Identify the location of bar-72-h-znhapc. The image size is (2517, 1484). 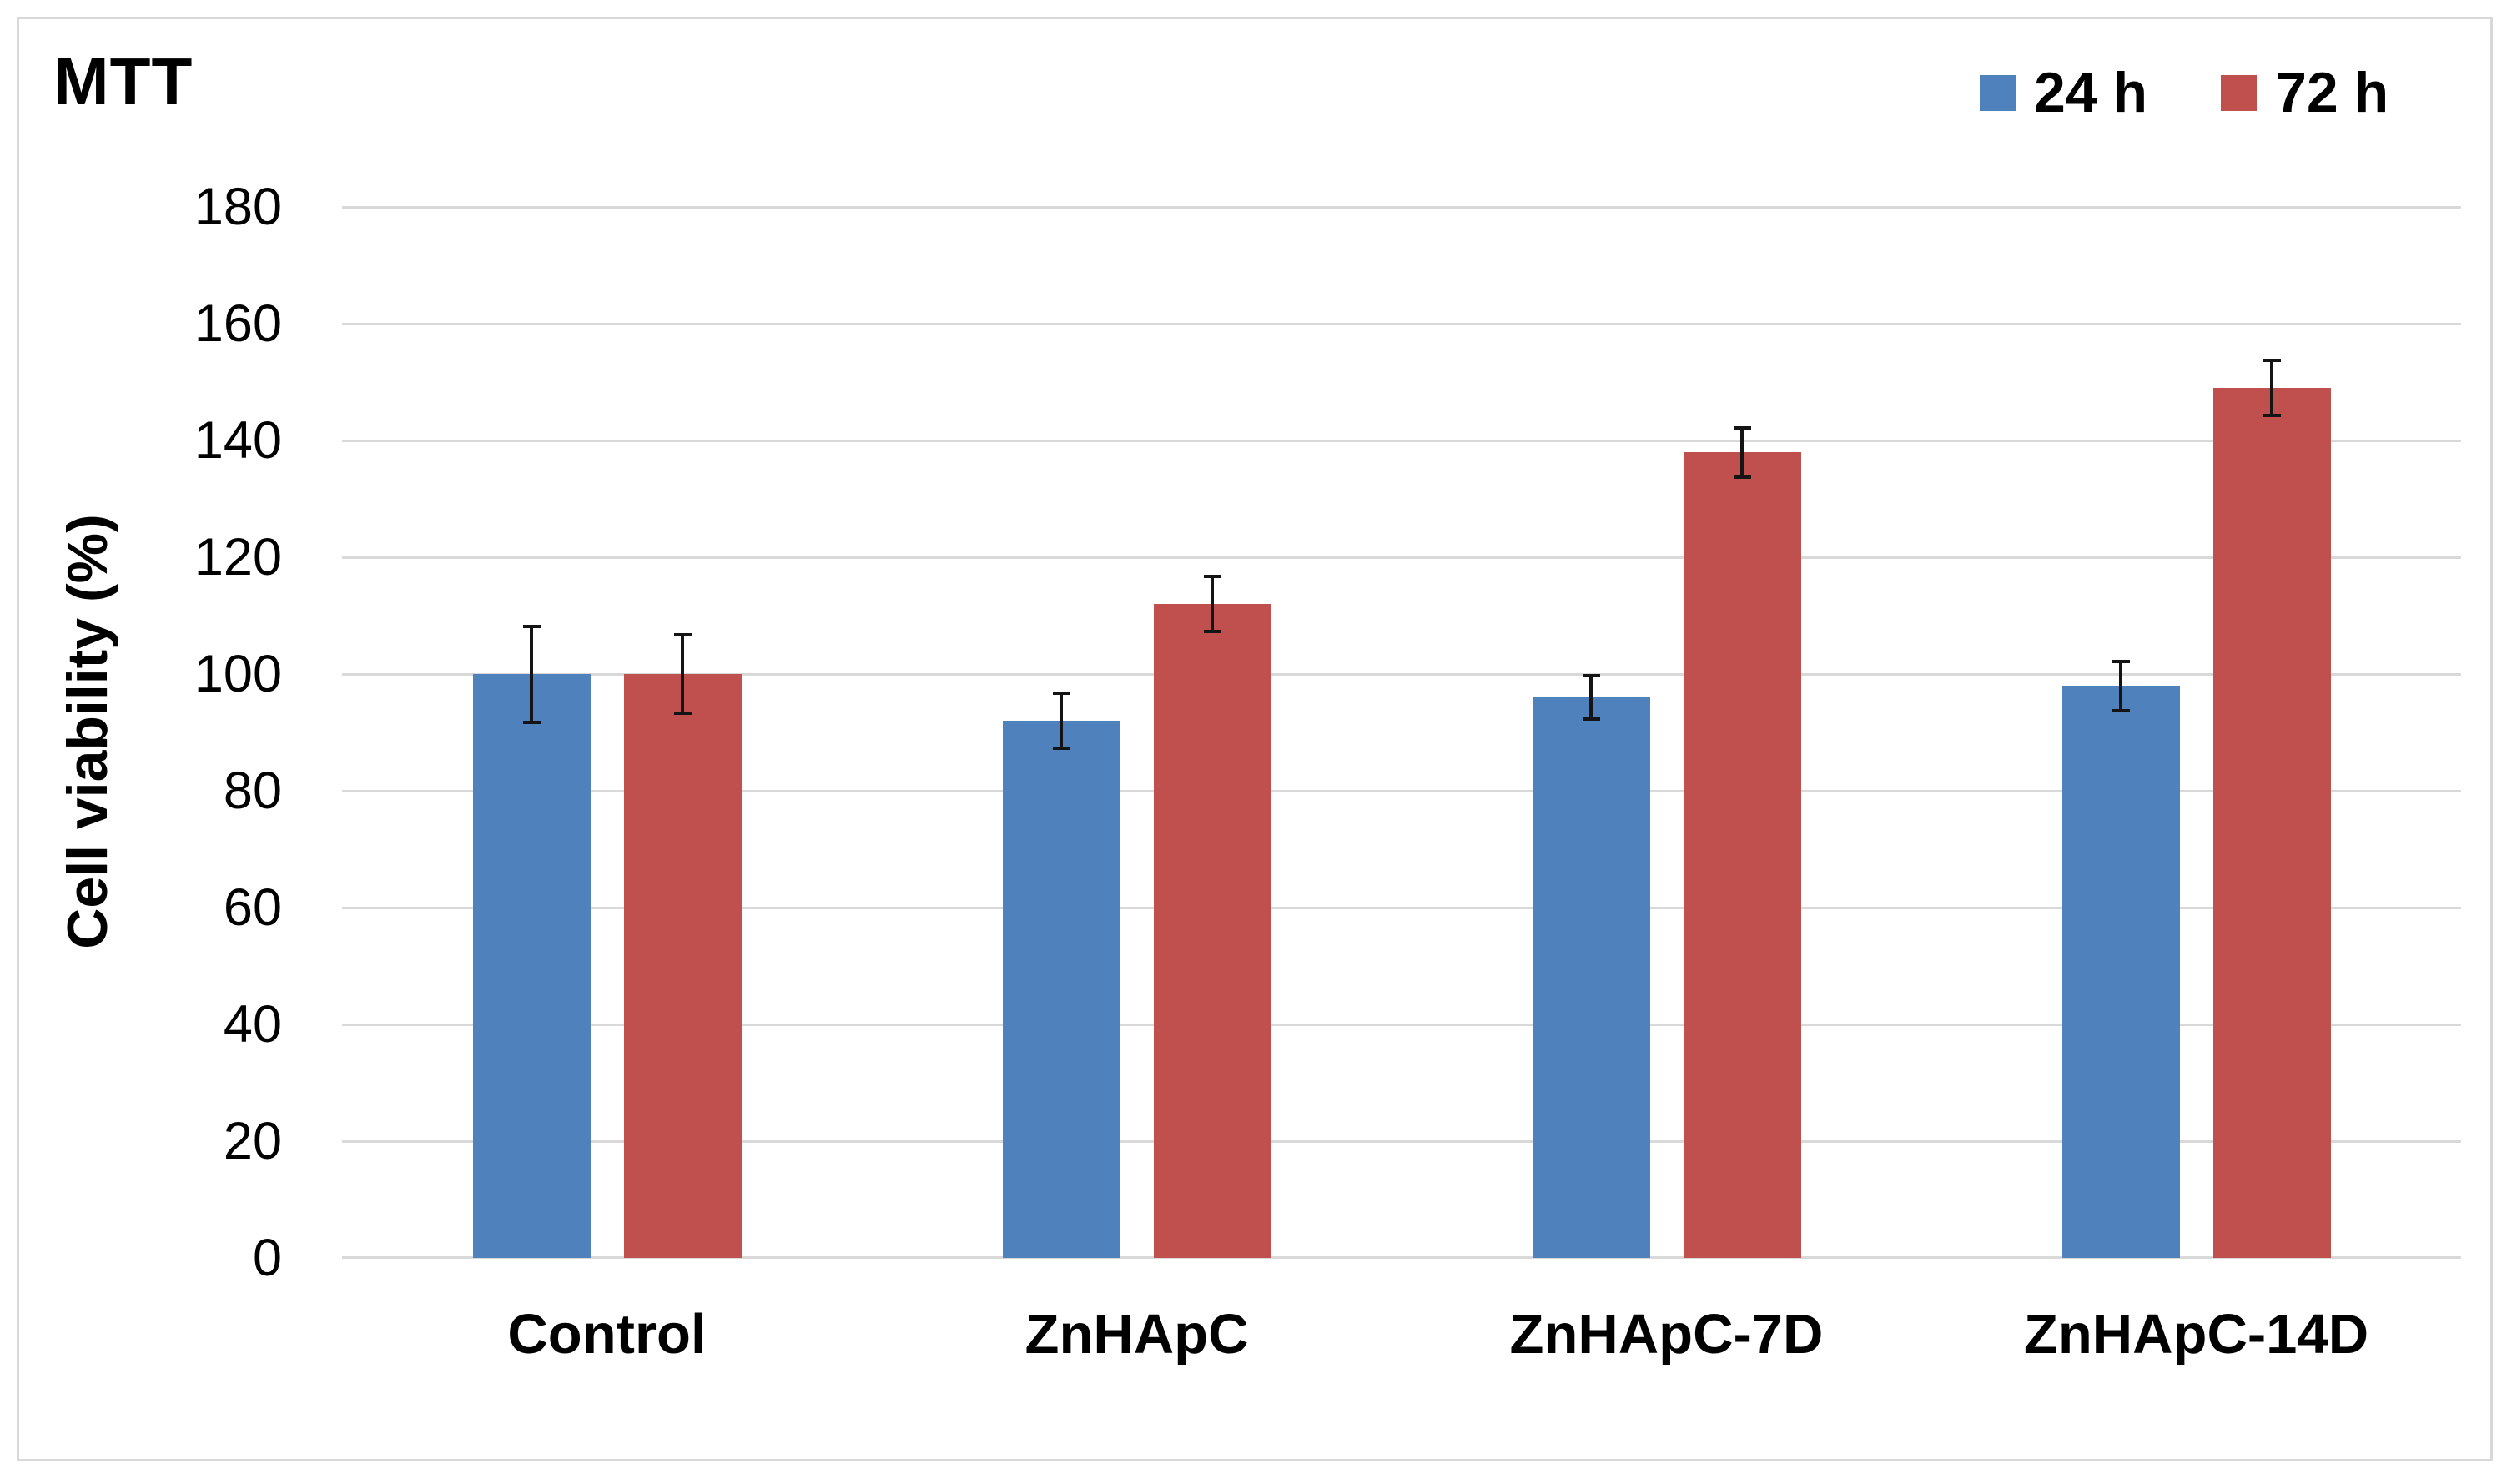
(1212, 931).